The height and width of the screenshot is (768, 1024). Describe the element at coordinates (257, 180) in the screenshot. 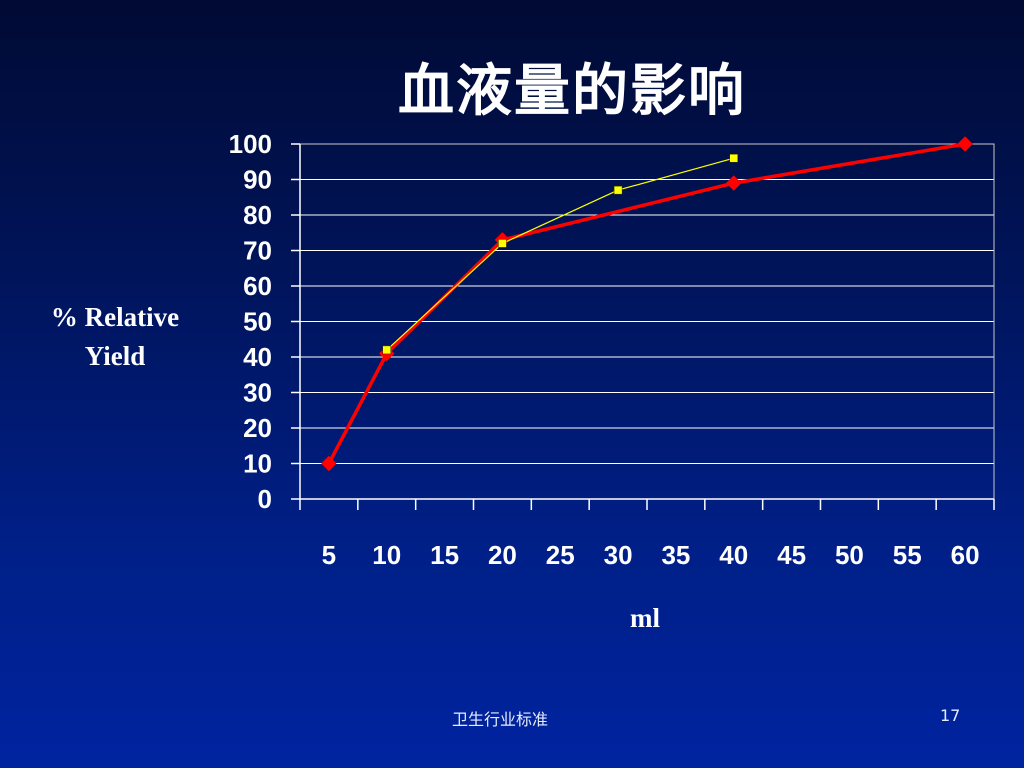

I see `y-tick-label: 90` at that location.